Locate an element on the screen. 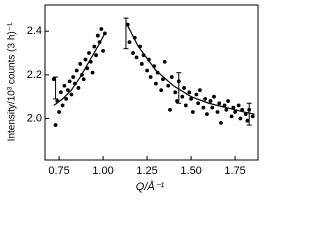  x-tick-label: 1.50 is located at coordinates (190, 171).